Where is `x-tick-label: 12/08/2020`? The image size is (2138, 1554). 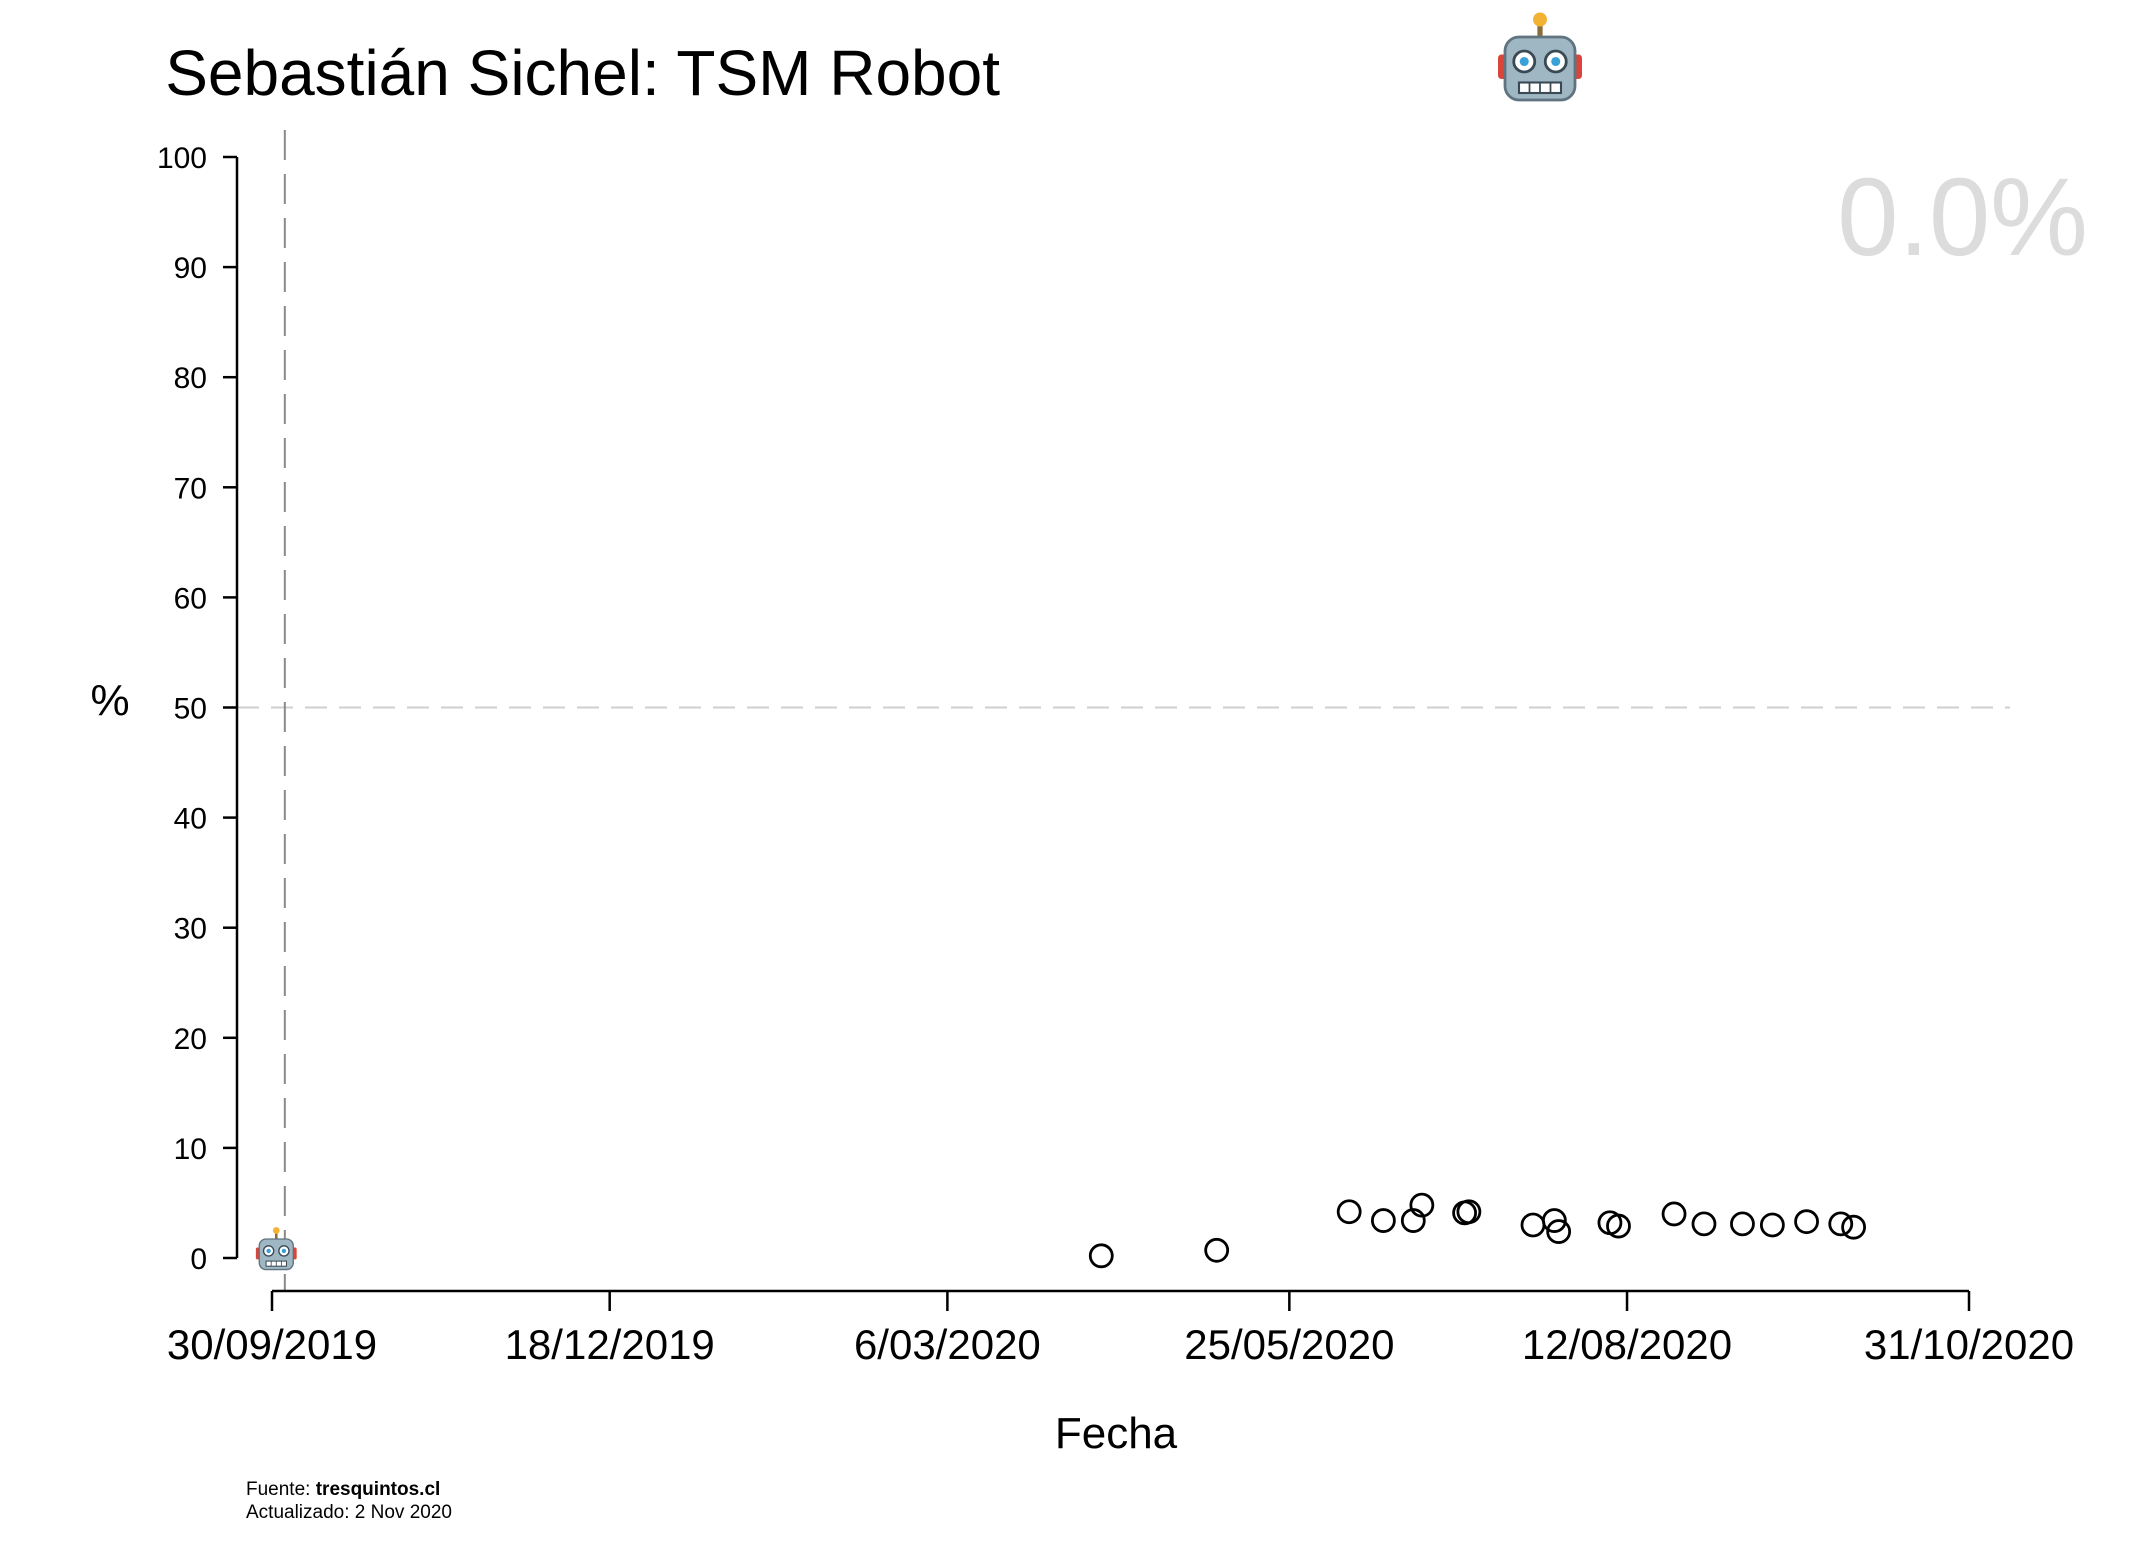 x-tick-label: 12/08/2020 is located at coordinates (1627, 1344).